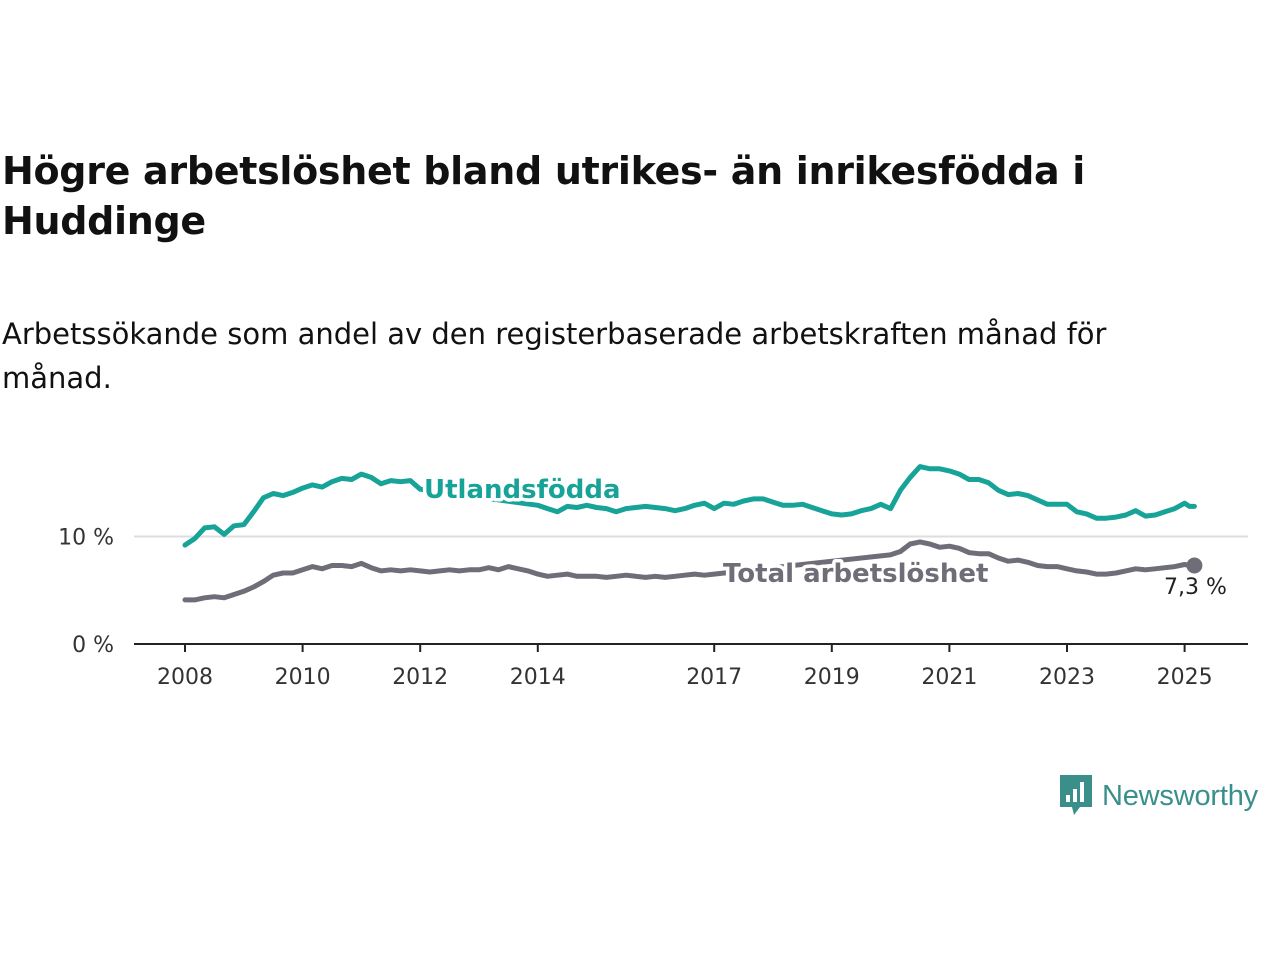 Image resolution: width=1280 pixels, height=960 pixels. What do you see at coordinates (1067, 677) in the screenshot?
I see `x-tick-label: 2023` at bounding box center [1067, 677].